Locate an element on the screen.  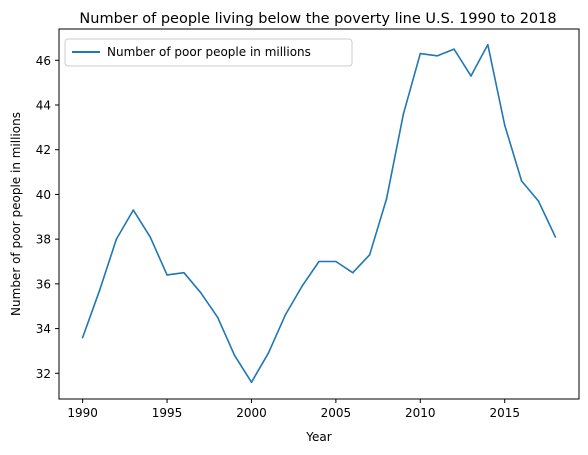
y-tick-label: 34 is located at coordinates (43, 329).